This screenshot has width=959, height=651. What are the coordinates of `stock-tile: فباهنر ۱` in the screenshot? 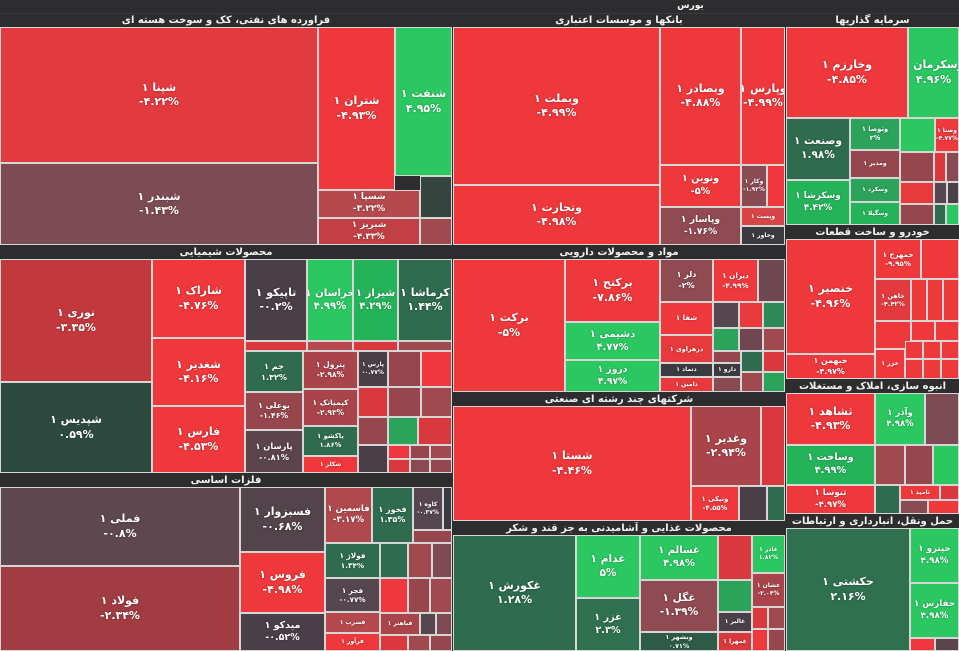 It's located at (400, 624).